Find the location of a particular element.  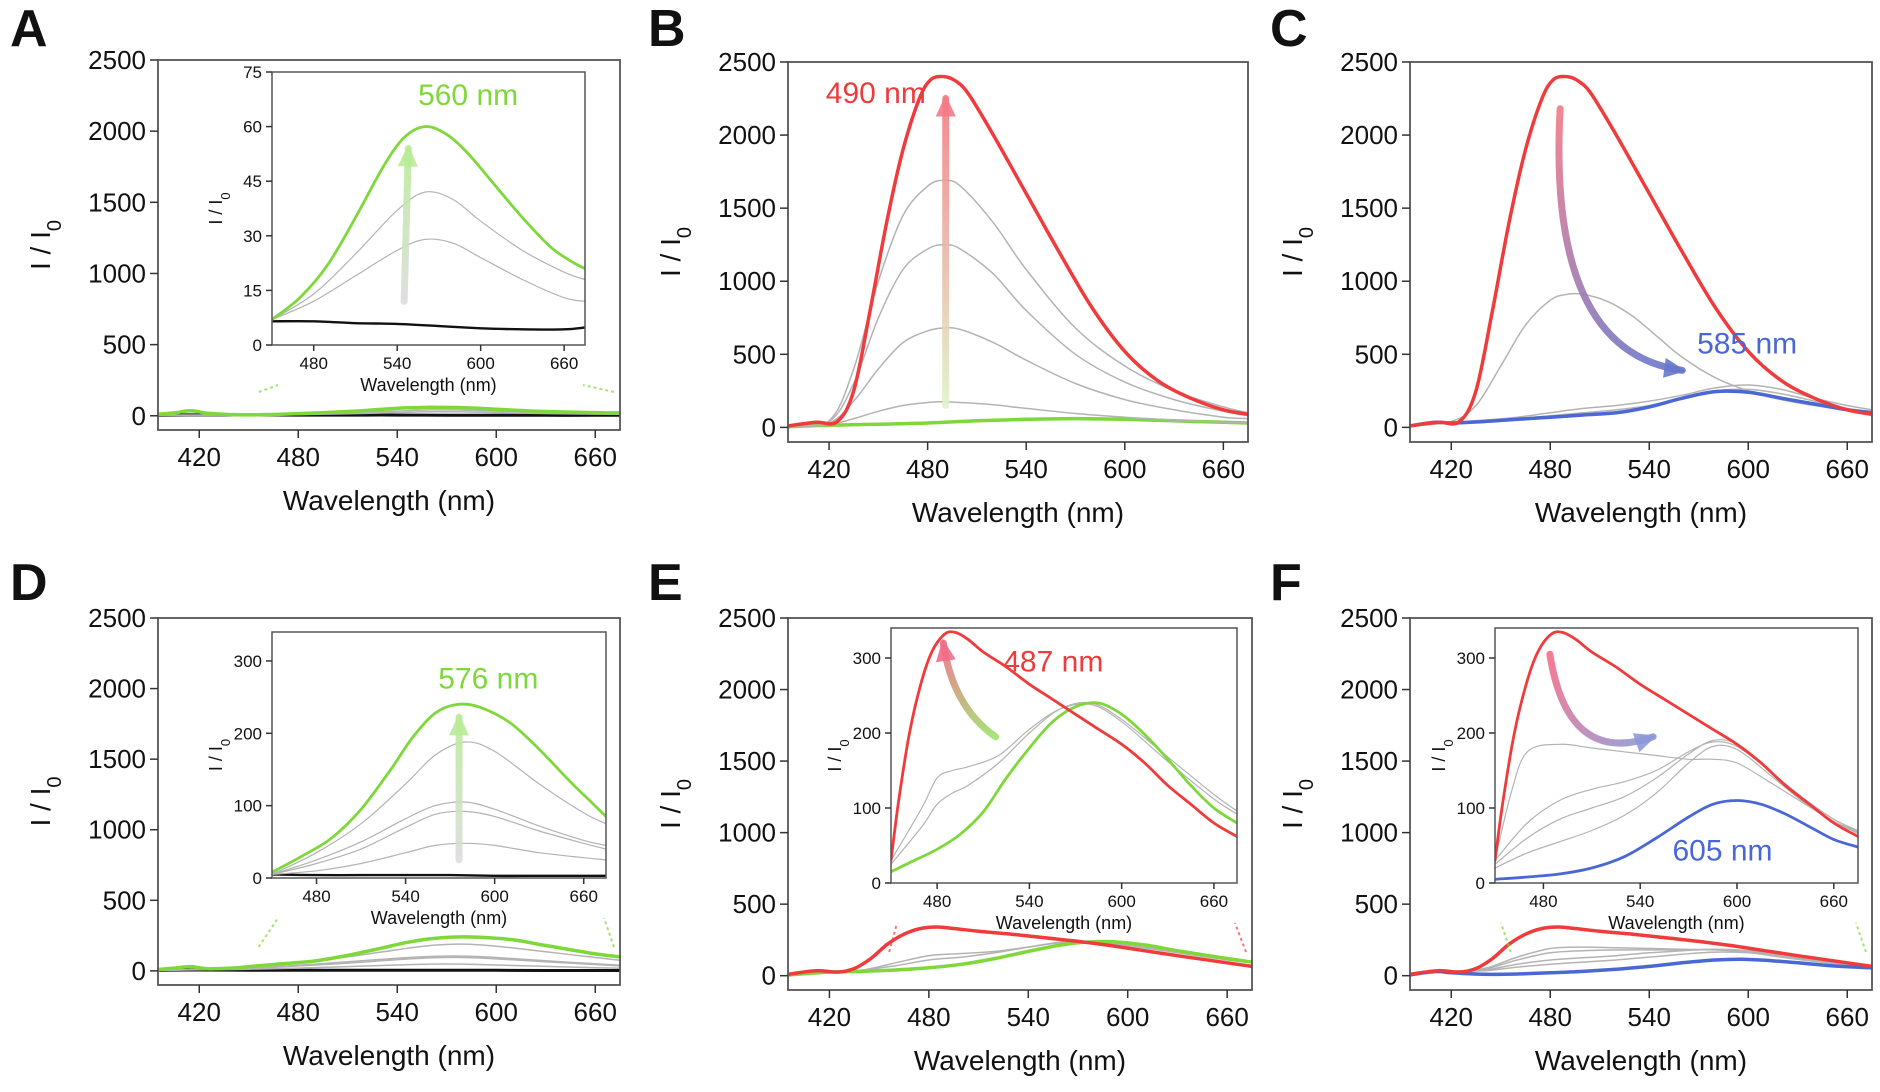

panel-a-main-ytick-label: 2500 is located at coordinates (117, 60).